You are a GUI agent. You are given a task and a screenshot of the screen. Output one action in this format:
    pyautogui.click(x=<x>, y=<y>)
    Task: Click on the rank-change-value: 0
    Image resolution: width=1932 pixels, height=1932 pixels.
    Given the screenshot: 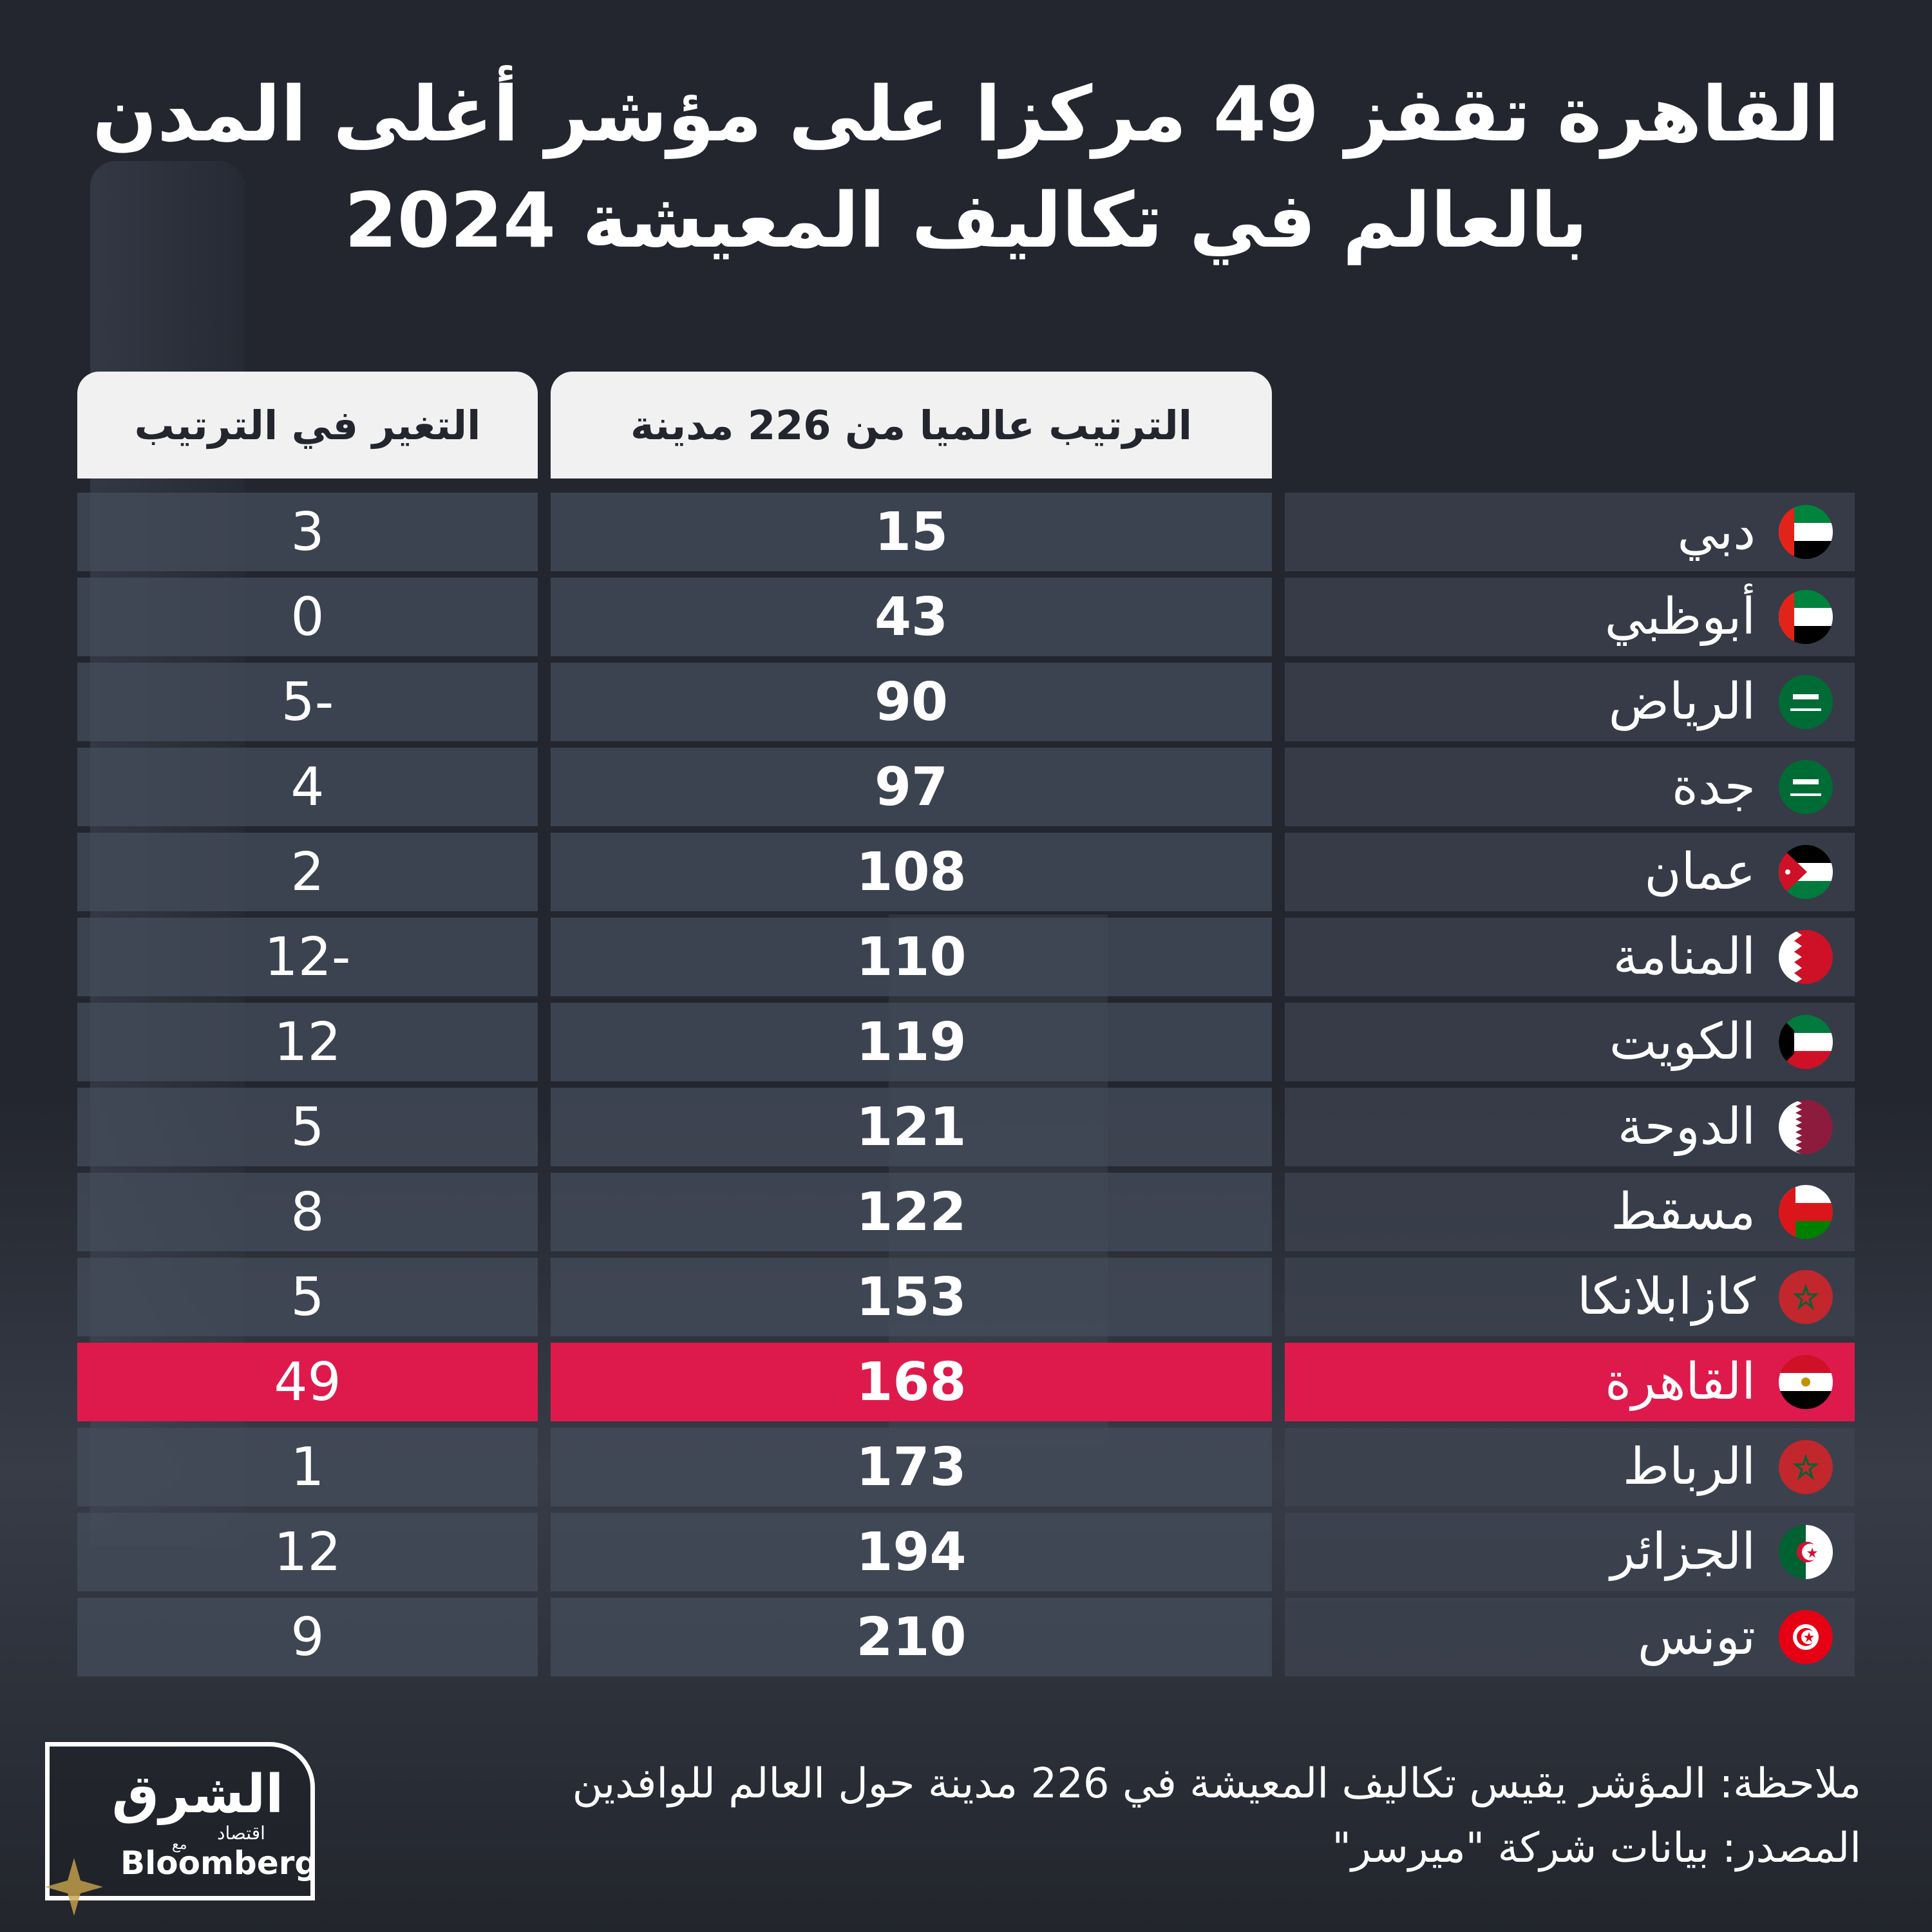 What is the action you would take?
    pyautogui.click(x=307, y=617)
    